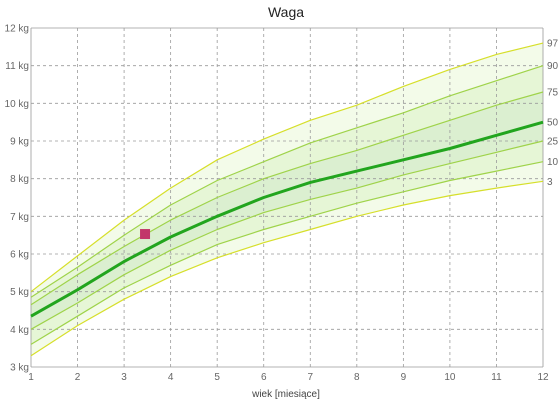  I want to click on y-tick-label: 3 kg, so click(19, 368).